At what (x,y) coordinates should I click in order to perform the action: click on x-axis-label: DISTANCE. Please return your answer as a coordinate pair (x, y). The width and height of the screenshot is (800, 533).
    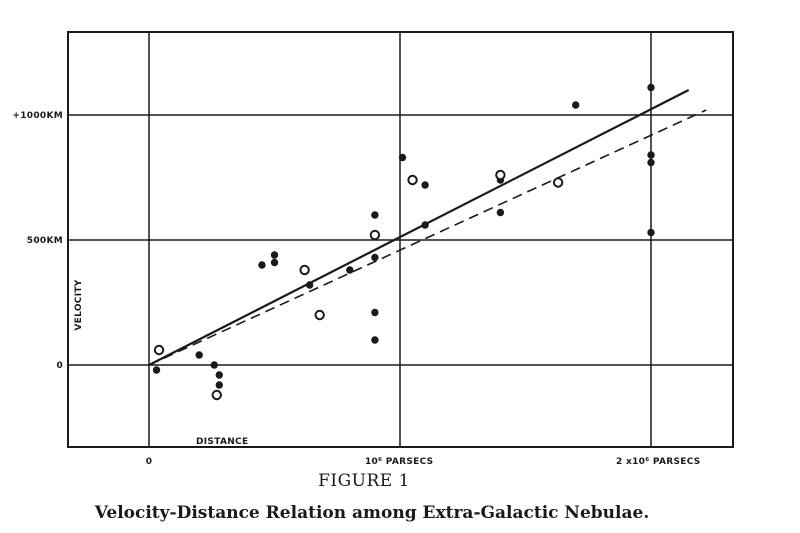
    Looking at the image, I should click on (222, 442).